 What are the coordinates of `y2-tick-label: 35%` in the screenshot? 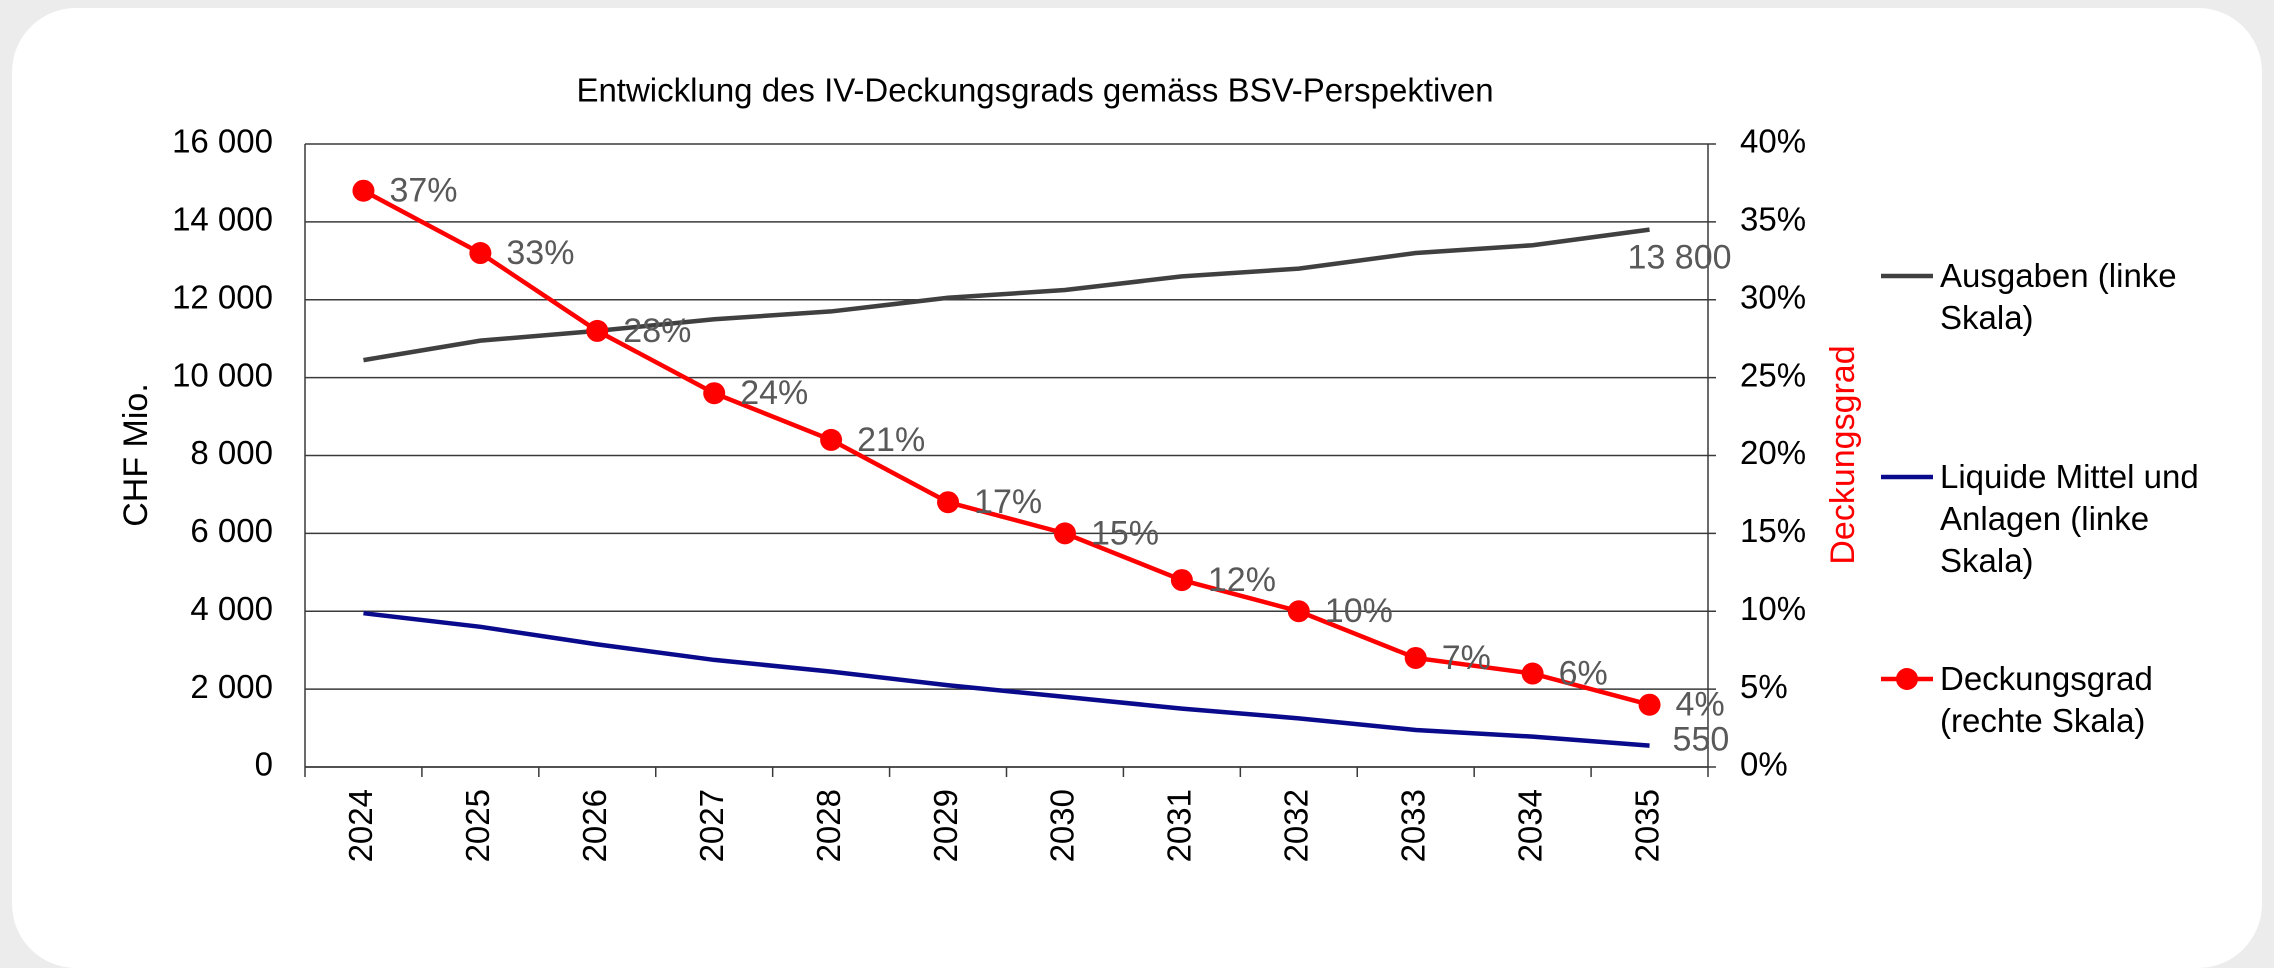 It's located at (1773, 219).